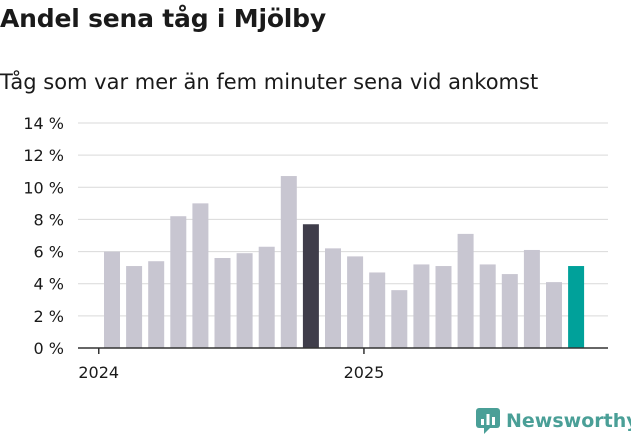 The image size is (631, 439). Describe the element at coordinates (98, 372) in the screenshot. I see `x-tick-label: 2024` at that location.